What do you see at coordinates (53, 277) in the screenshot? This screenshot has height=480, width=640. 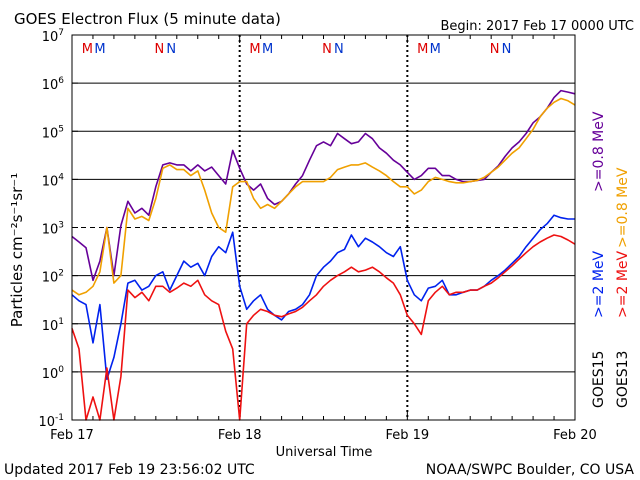 I see `y-tick-label: 10²` at bounding box center [53, 277].